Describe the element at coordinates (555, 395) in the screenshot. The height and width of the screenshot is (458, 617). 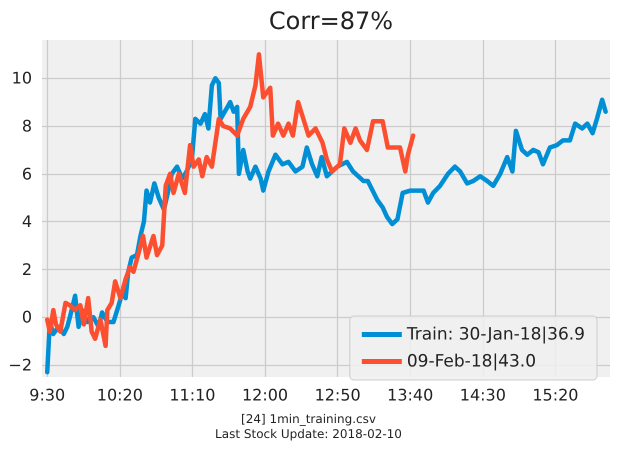
I see `x-tick-label: 15:20` at that location.